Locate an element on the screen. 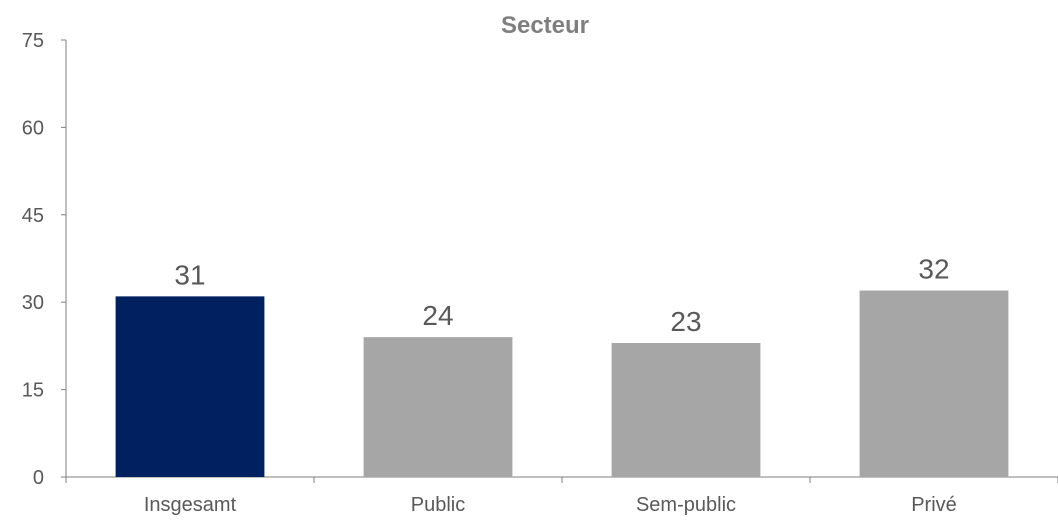 The width and height of the screenshot is (1058, 522). x-tick-label: Sem-public is located at coordinates (686, 505).